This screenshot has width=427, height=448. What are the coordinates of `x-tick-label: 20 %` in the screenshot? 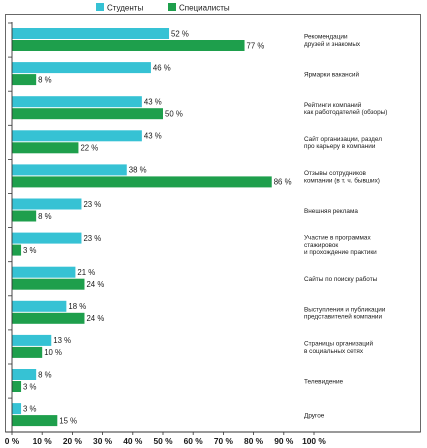 It's located at (73, 441).